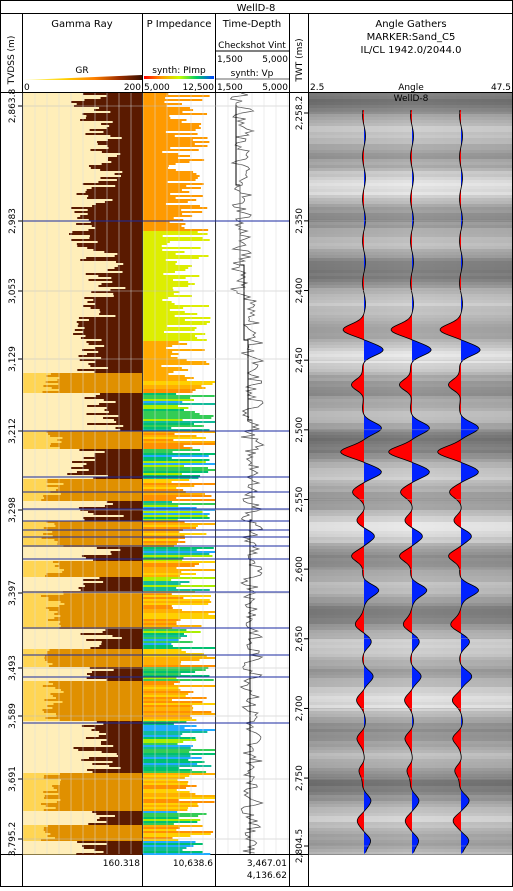 Image resolution: width=513 pixels, height=891 pixels. Describe the element at coordinates (230, 88) in the screenshot. I see `vp-min: 1,500` at that location.